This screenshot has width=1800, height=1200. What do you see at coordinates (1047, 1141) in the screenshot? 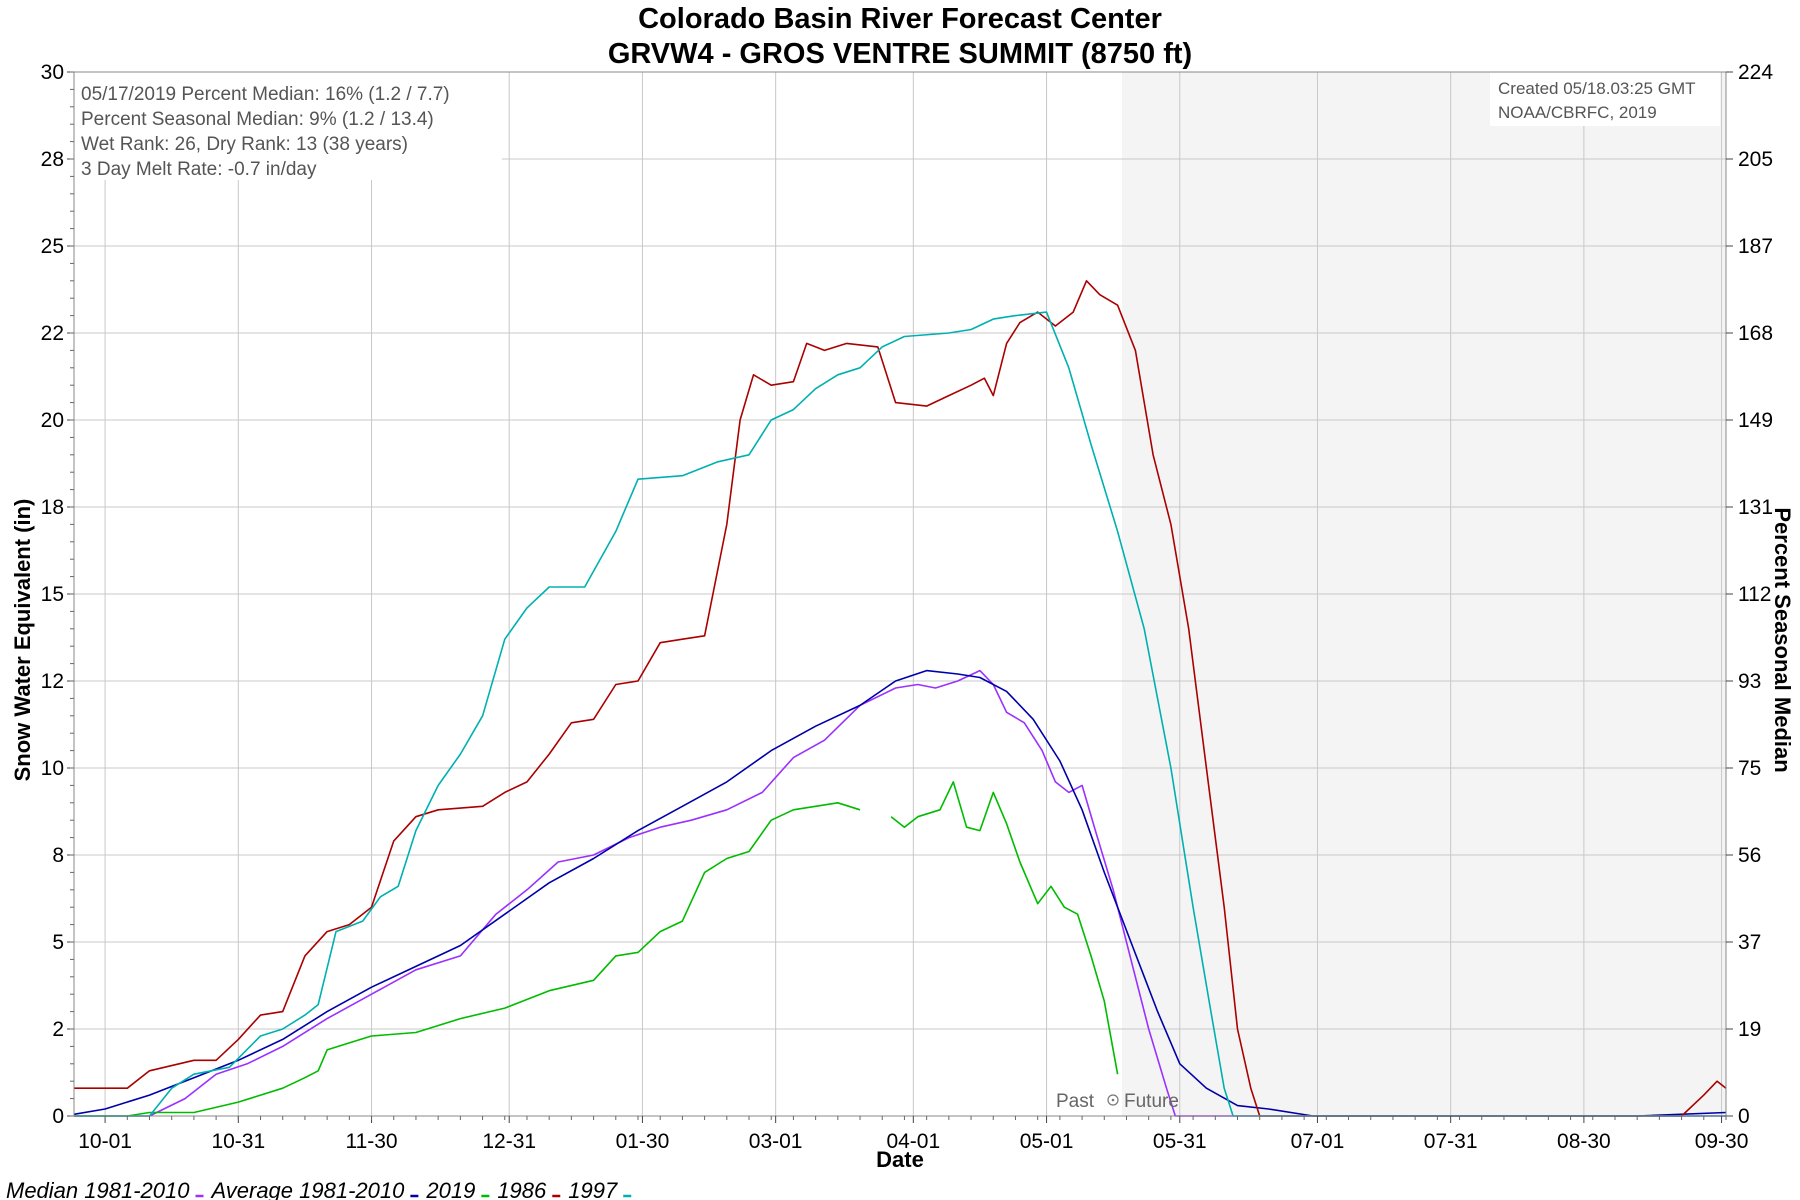
I see `x-tick-label: 05-01` at bounding box center [1047, 1141].